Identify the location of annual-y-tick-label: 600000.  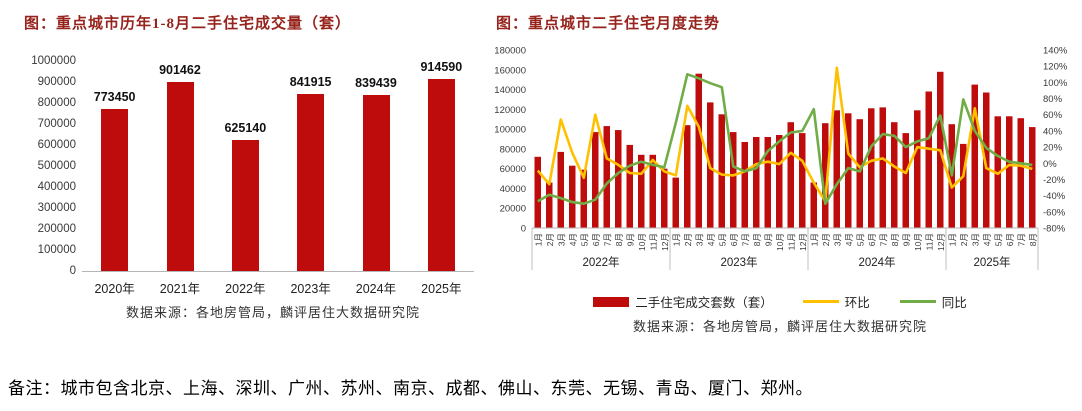
(56, 145).